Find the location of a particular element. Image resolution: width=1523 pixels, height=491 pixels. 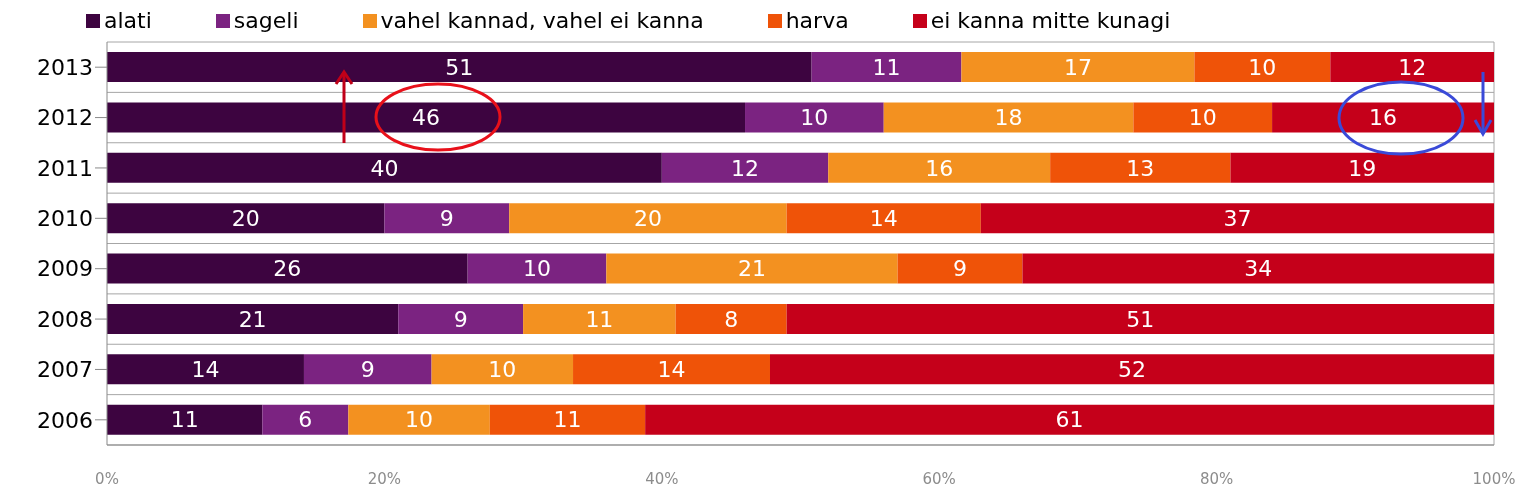

data-label: 18 is located at coordinates (1008, 118).